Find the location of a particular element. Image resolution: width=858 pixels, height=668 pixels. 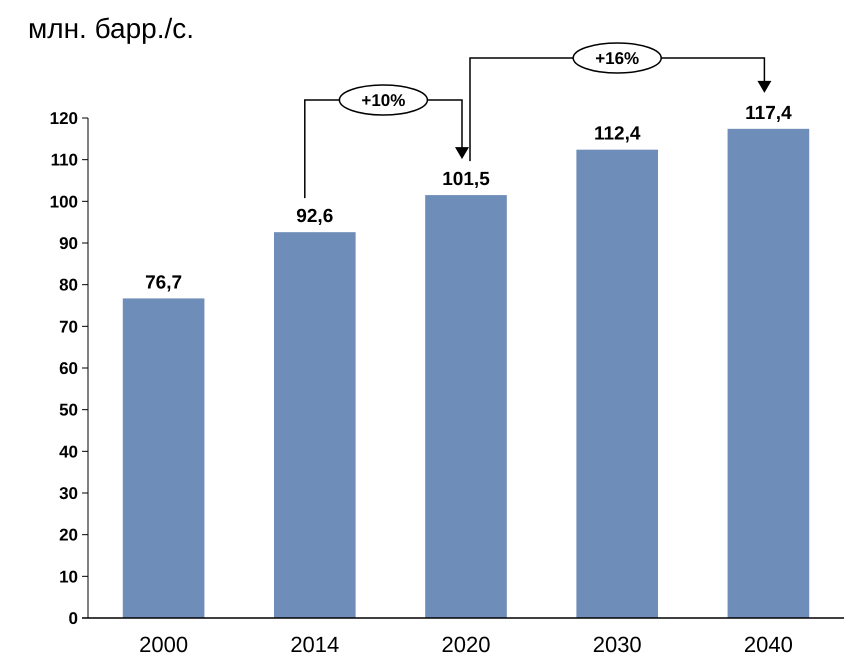

data-label: 117,4 is located at coordinates (768, 113).